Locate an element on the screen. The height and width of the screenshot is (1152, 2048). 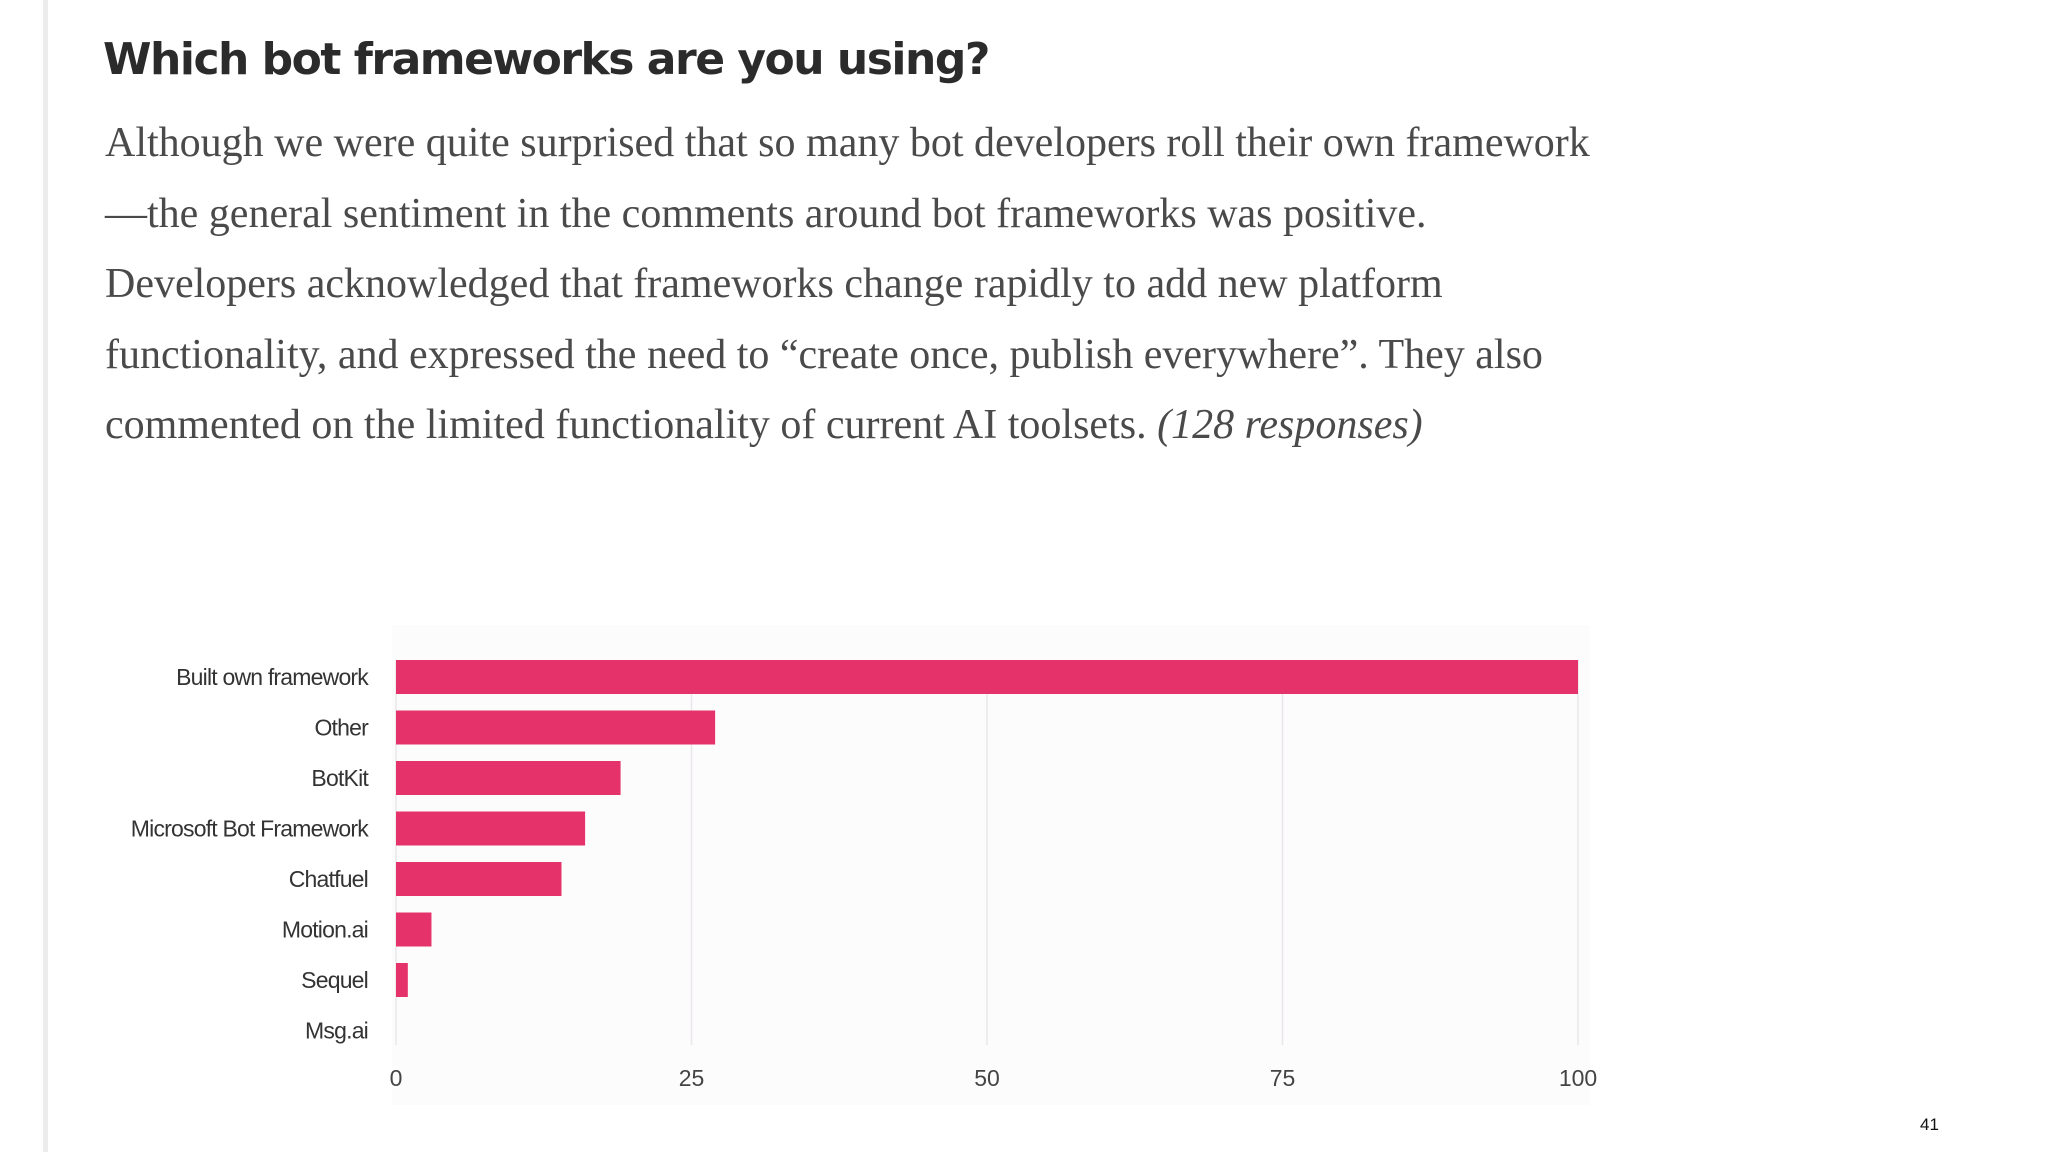
bar-other is located at coordinates (556, 727).